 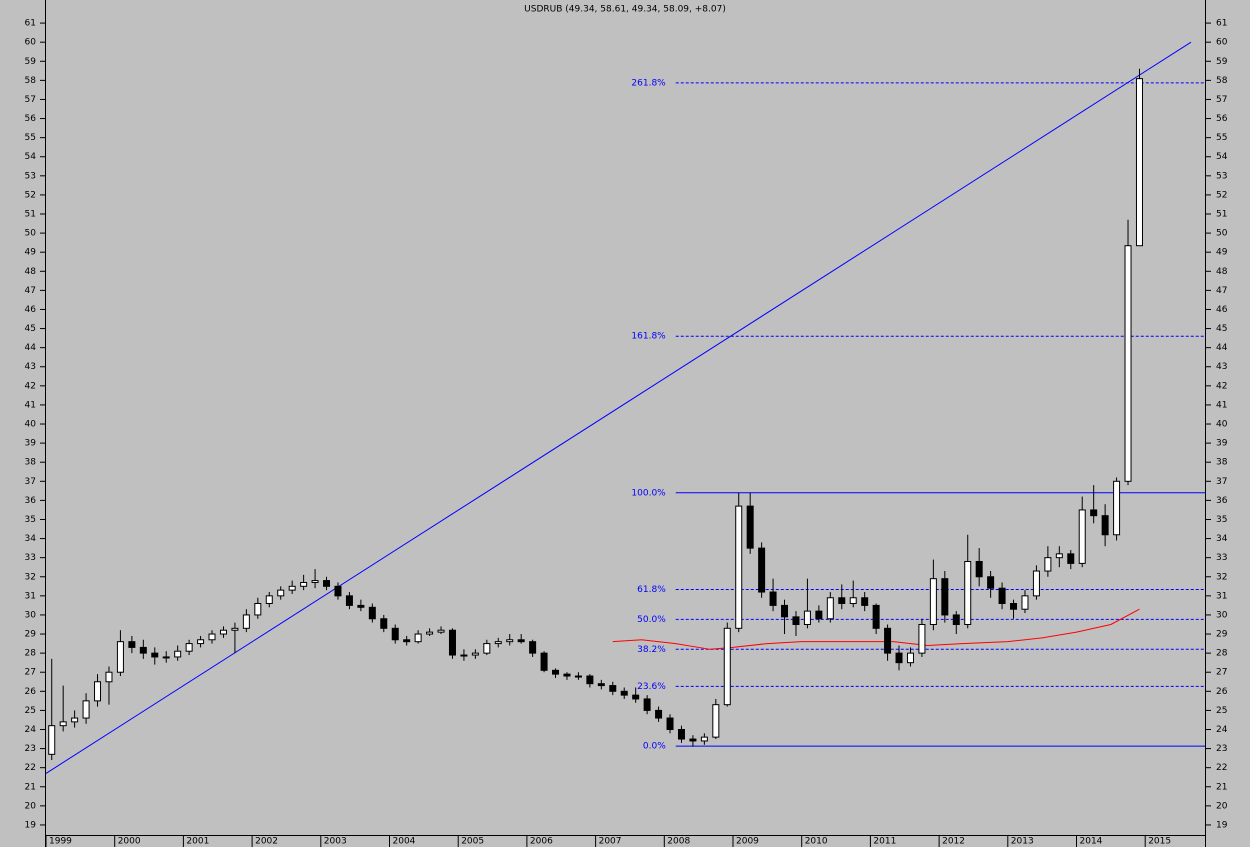 What do you see at coordinates (1221, 367) in the screenshot?
I see `y-tick-label-right: 43` at bounding box center [1221, 367].